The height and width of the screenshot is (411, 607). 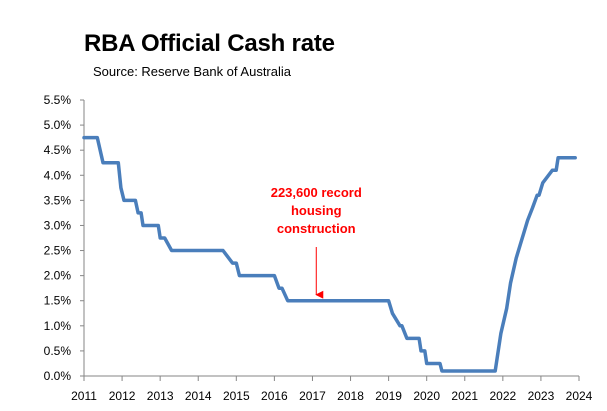 I want to click on x-tick-label: 2013, so click(x=160, y=396).